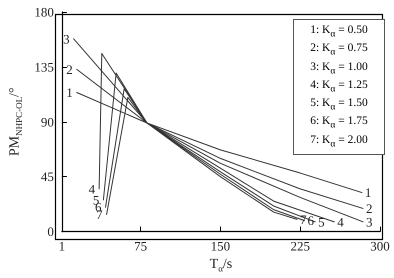 Image resolution: width=394 pixels, height=278 pixels. I want to click on annotation: 2: K$_{α}$ = 0.75, so click(339, 50).